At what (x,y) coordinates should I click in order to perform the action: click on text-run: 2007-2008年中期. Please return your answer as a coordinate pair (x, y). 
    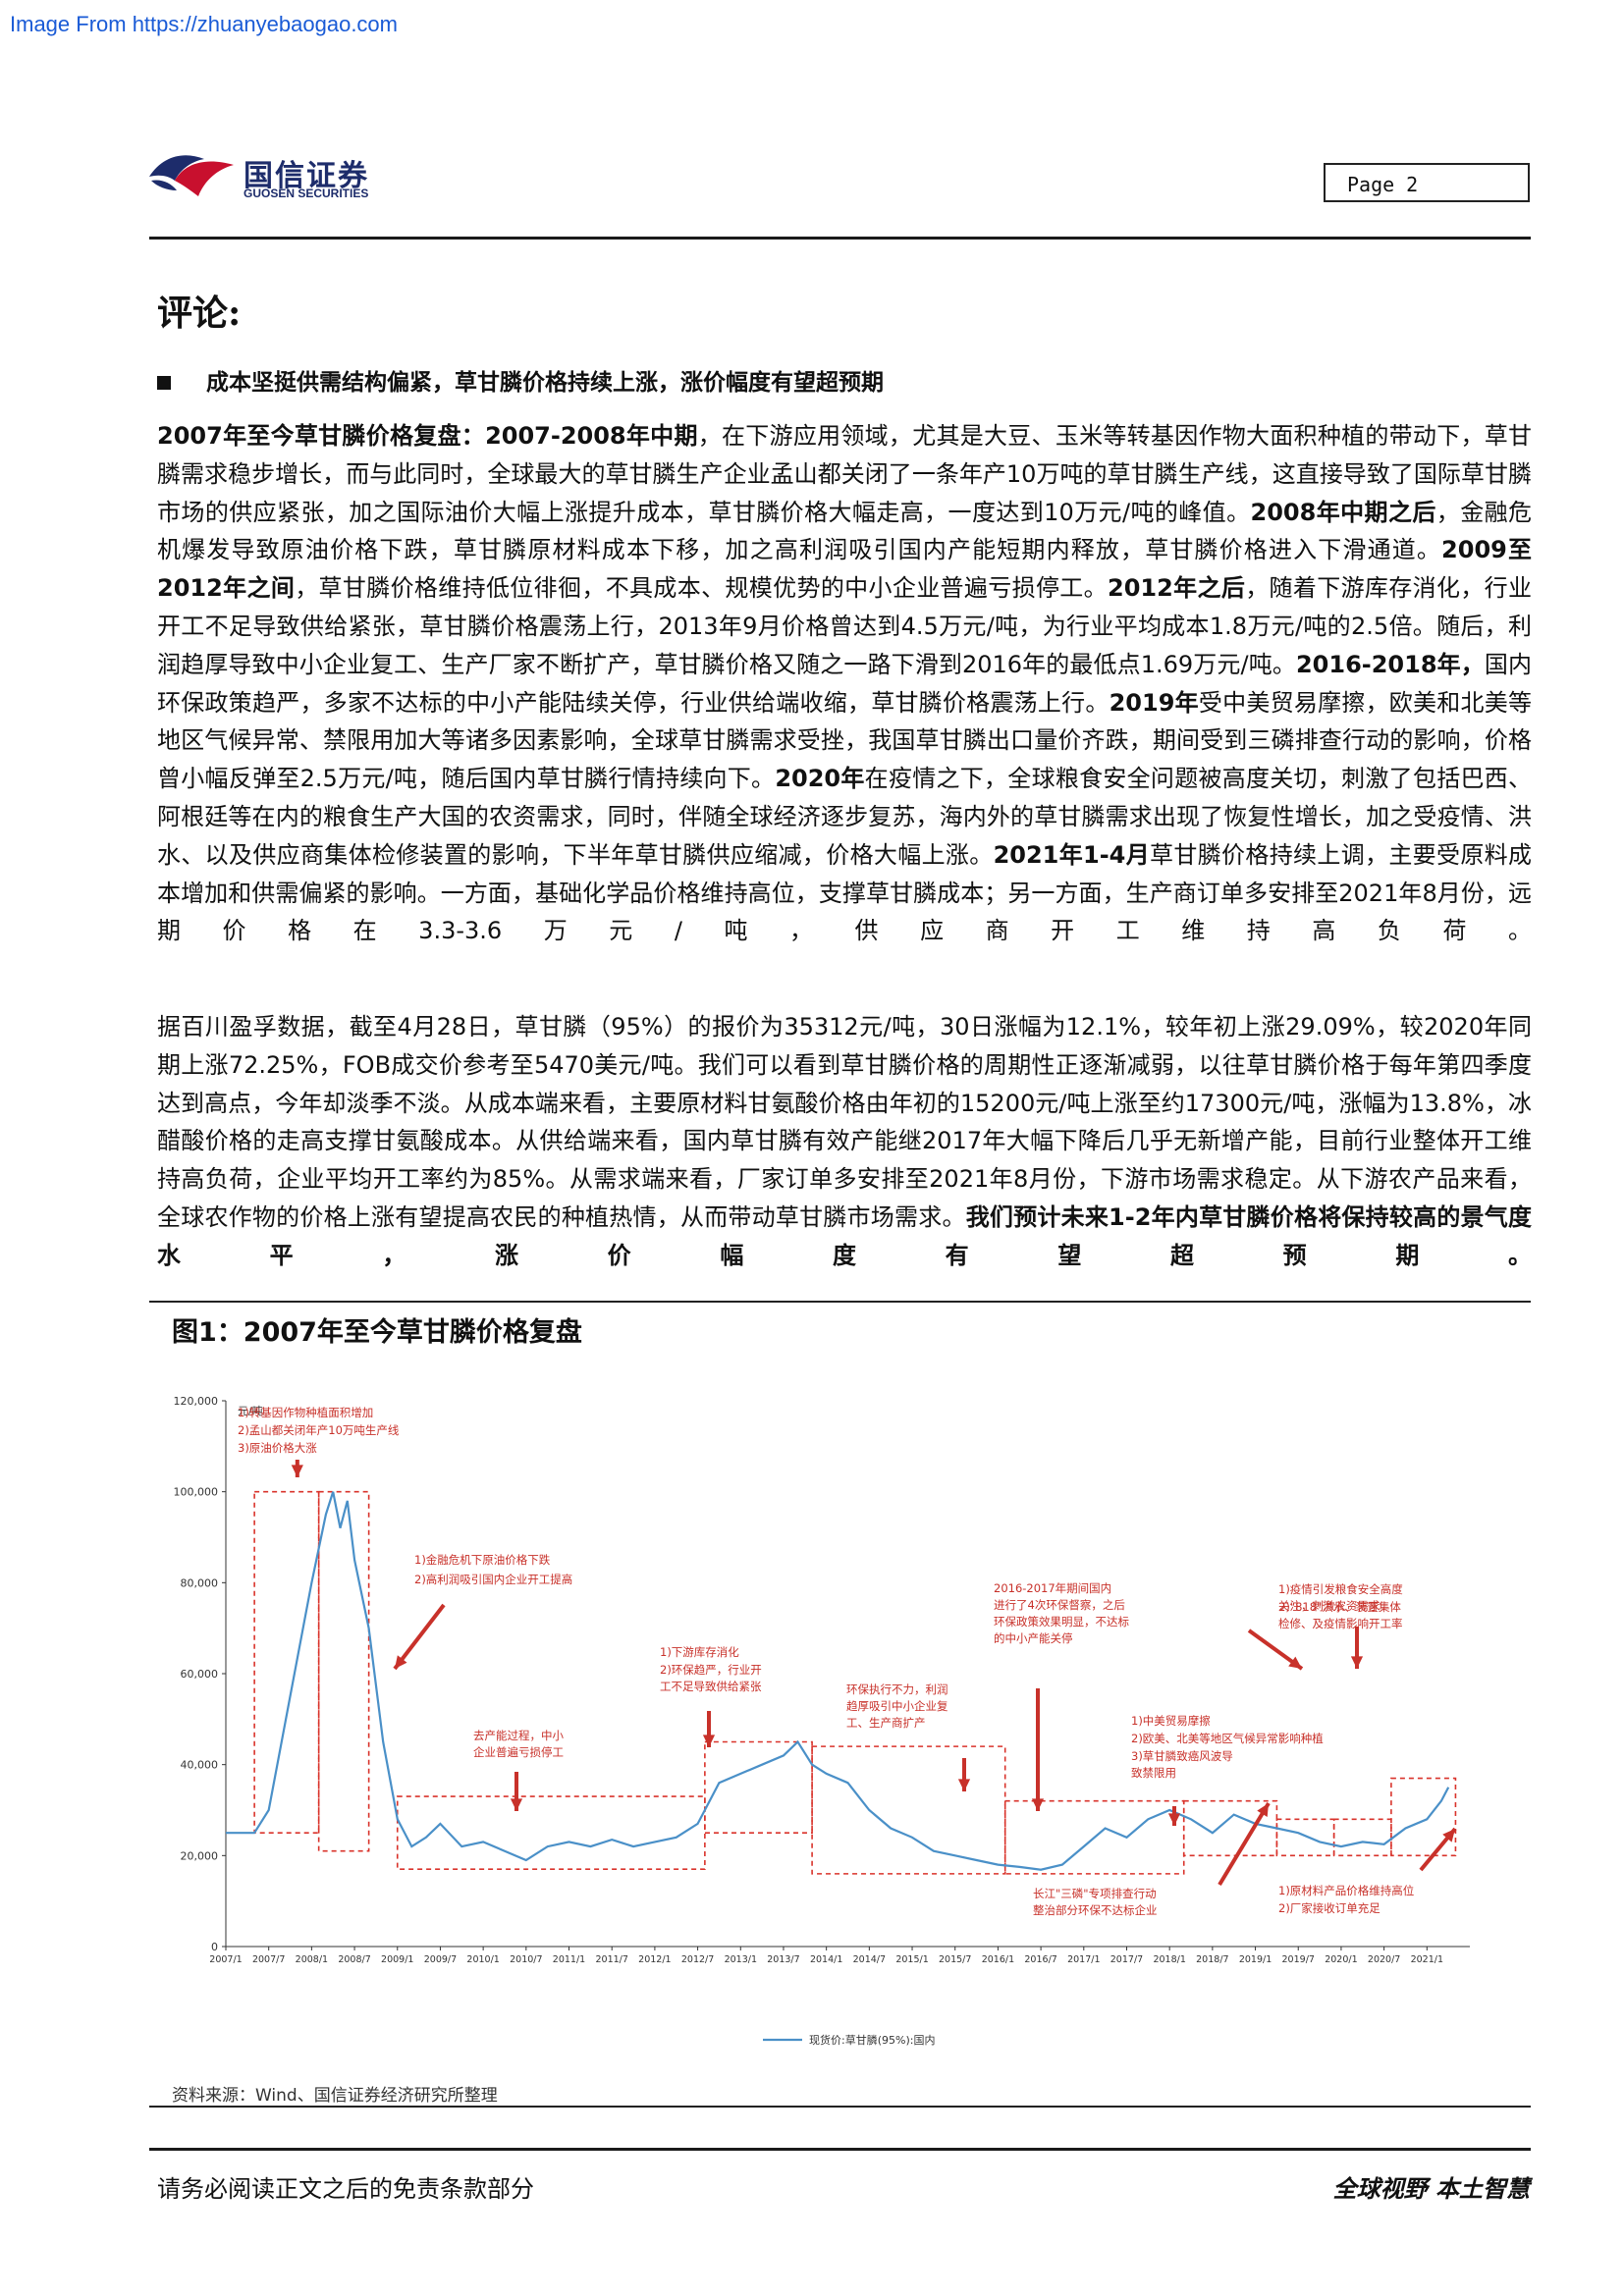
    Looking at the image, I should click on (591, 436).